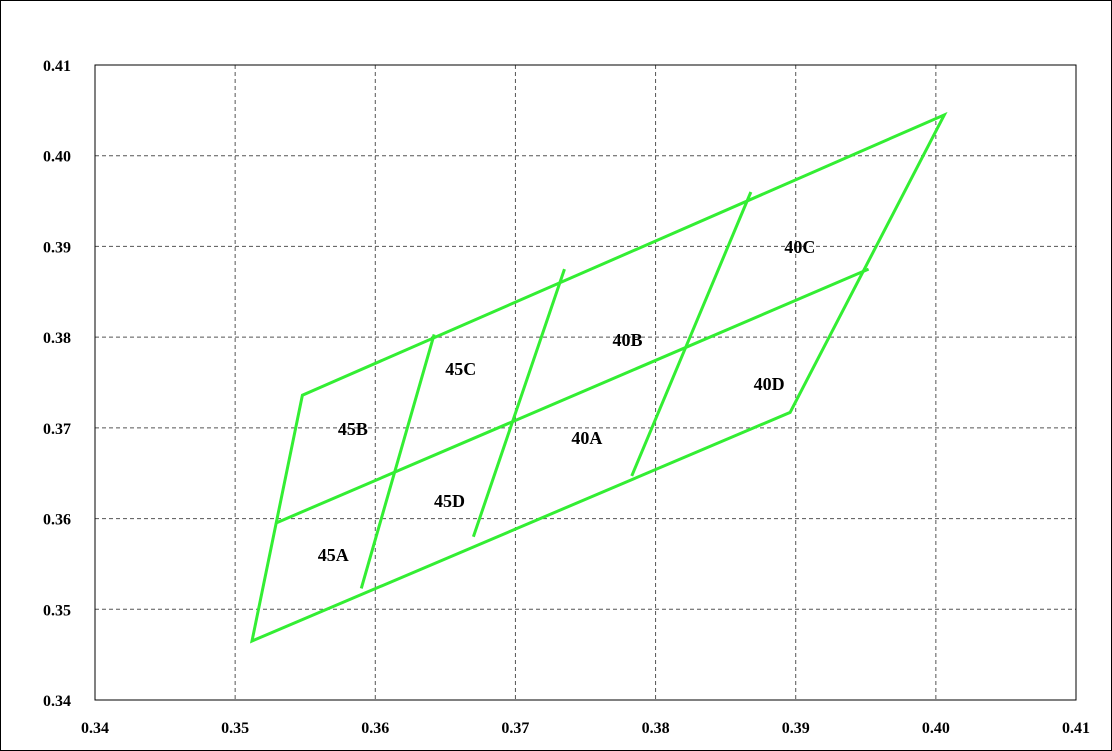  Describe the element at coordinates (449, 501) in the screenshot. I see `region-label: 45D` at that location.